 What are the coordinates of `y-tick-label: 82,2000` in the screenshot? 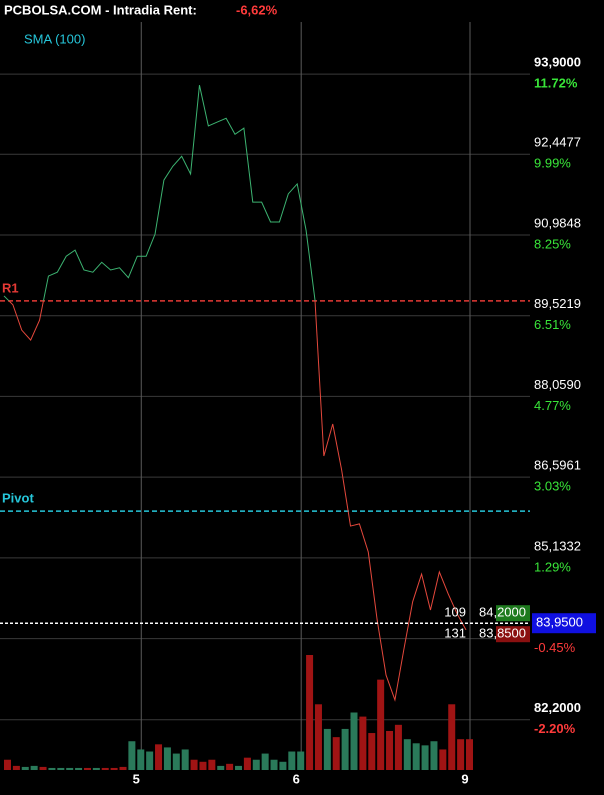 It's located at (557, 707).